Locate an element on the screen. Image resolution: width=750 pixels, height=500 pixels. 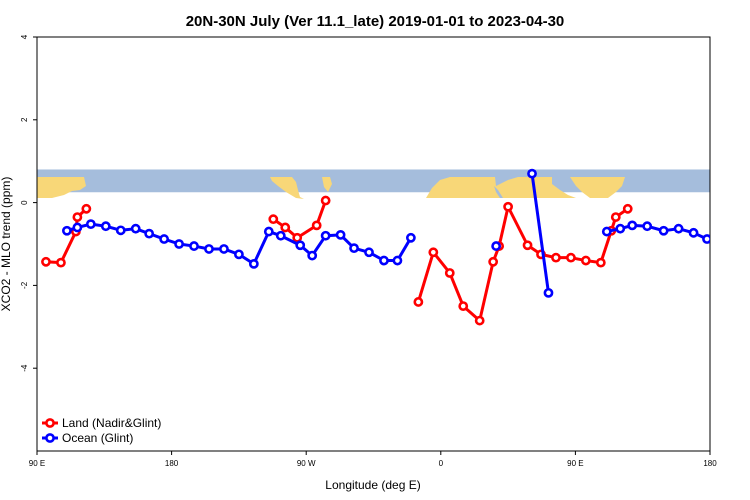
legend-label: Land (Nadir&Glint) is located at coordinates (111, 423).